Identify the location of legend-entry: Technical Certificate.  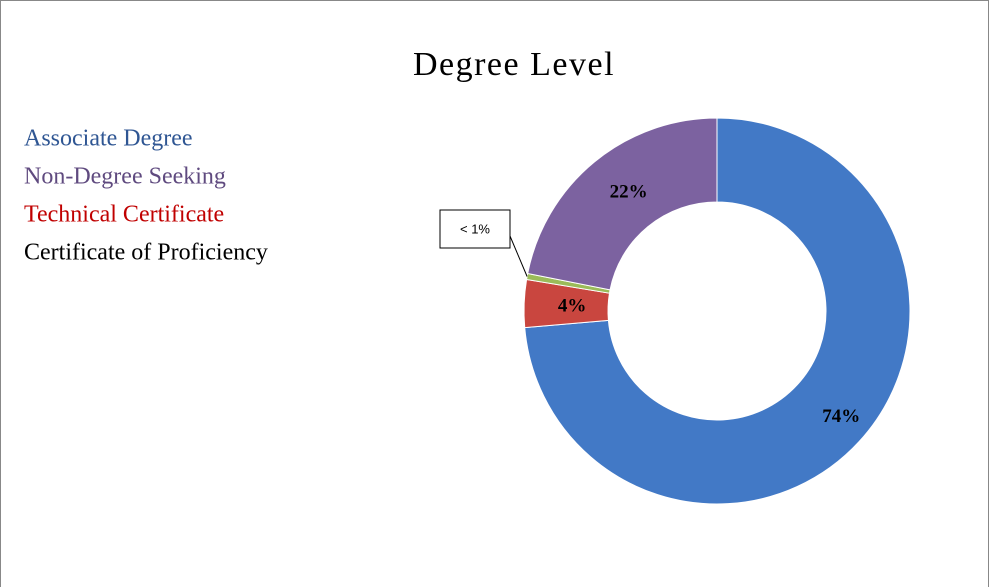
(124, 215).